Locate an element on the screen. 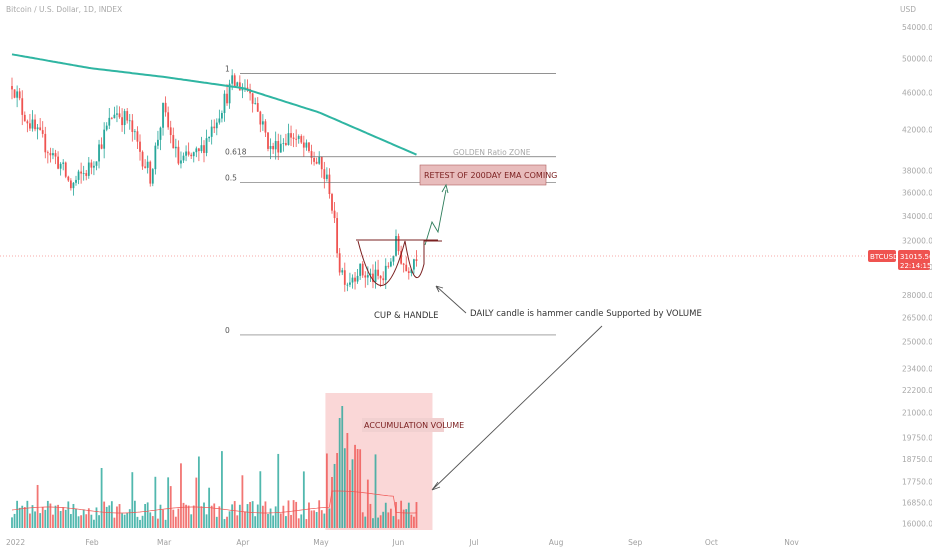 Image resolution: width=932 pixels, height=550 pixels. retest-label: RETEST OF 200DAY EMA COMING is located at coordinates (490, 175).